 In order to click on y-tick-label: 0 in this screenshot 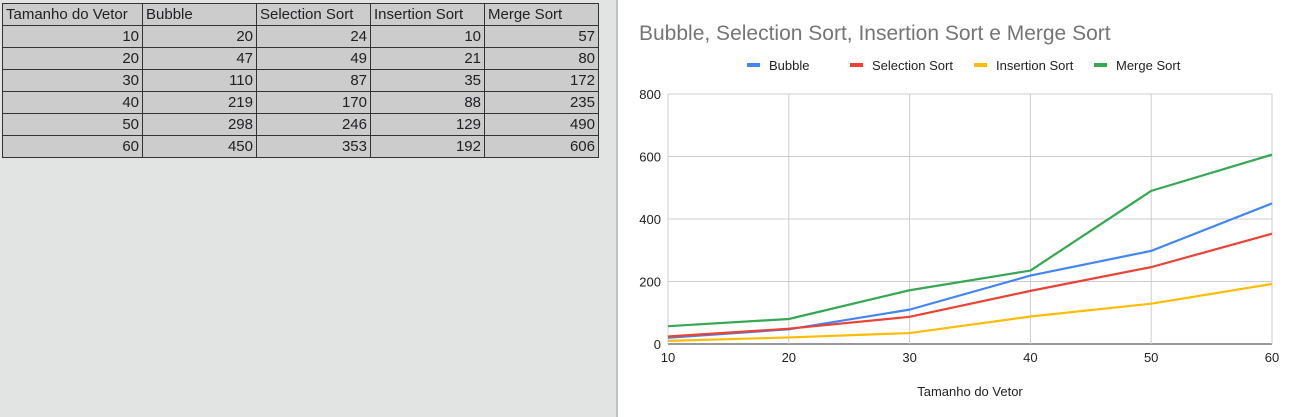, I will do `click(657, 344)`.